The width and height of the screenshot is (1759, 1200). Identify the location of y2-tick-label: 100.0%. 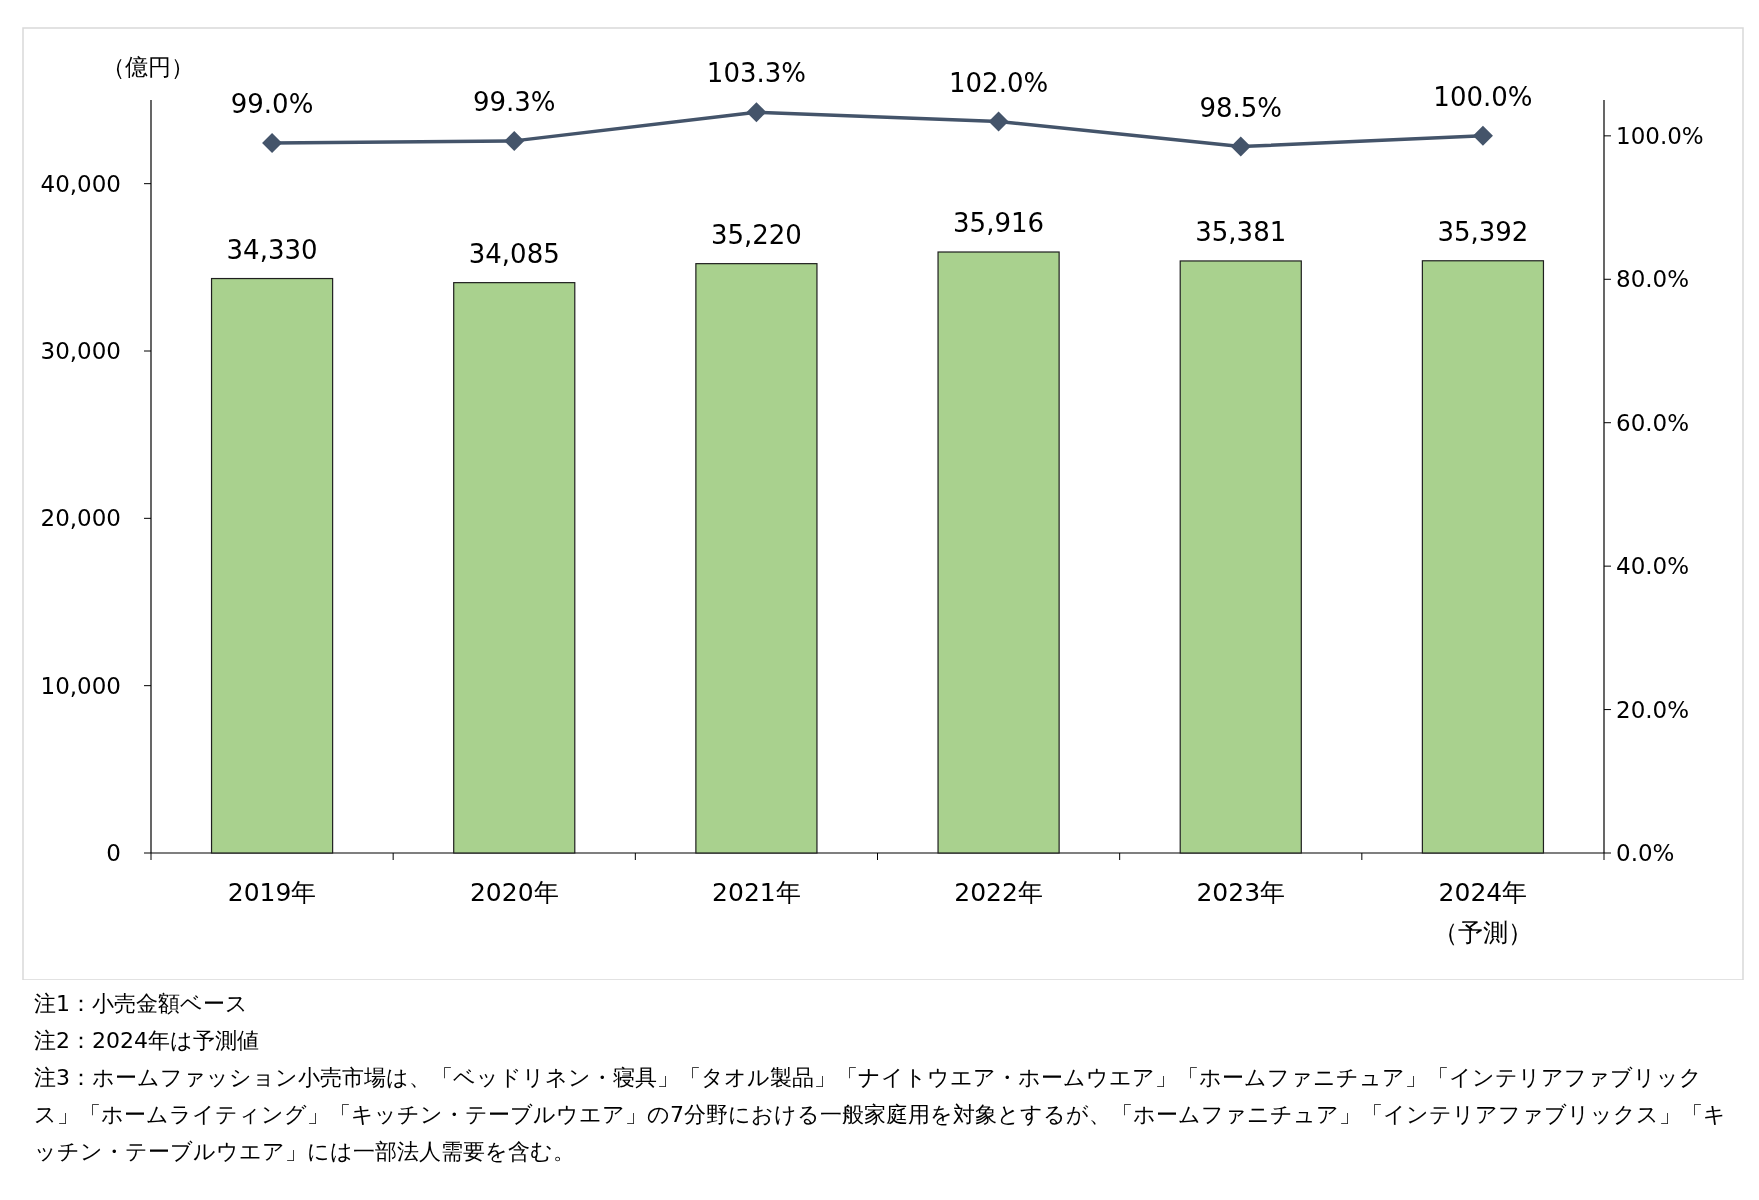
(1660, 135).